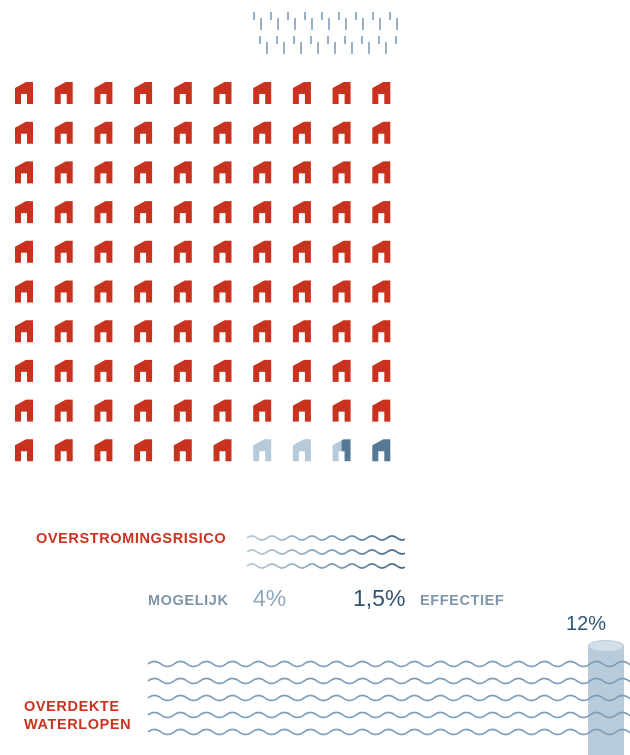 The height and width of the screenshot is (755, 630). What do you see at coordinates (586, 624) in the screenshot?
I see `covered-waterways-value: 12%` at bounding box center [586, 624].